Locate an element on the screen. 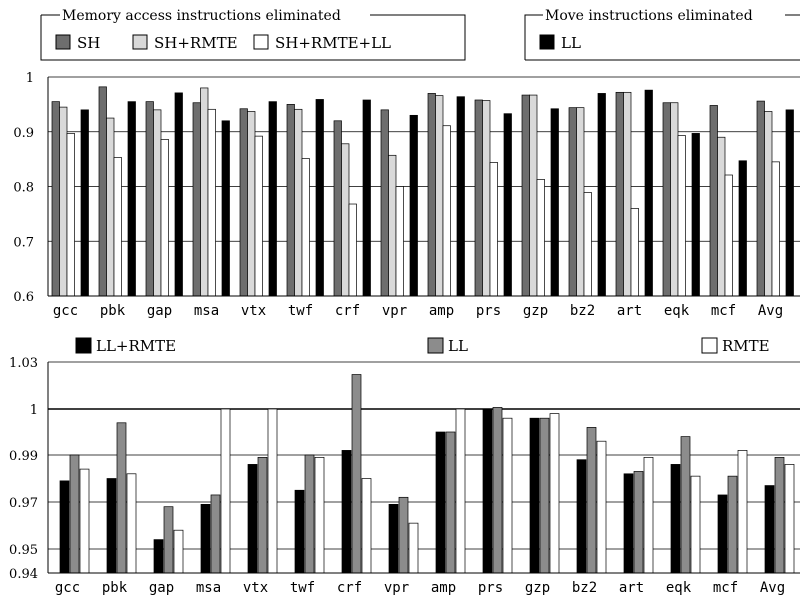  bar-ll-plus-rmte-bz2 is located at coordinates (581, 516).